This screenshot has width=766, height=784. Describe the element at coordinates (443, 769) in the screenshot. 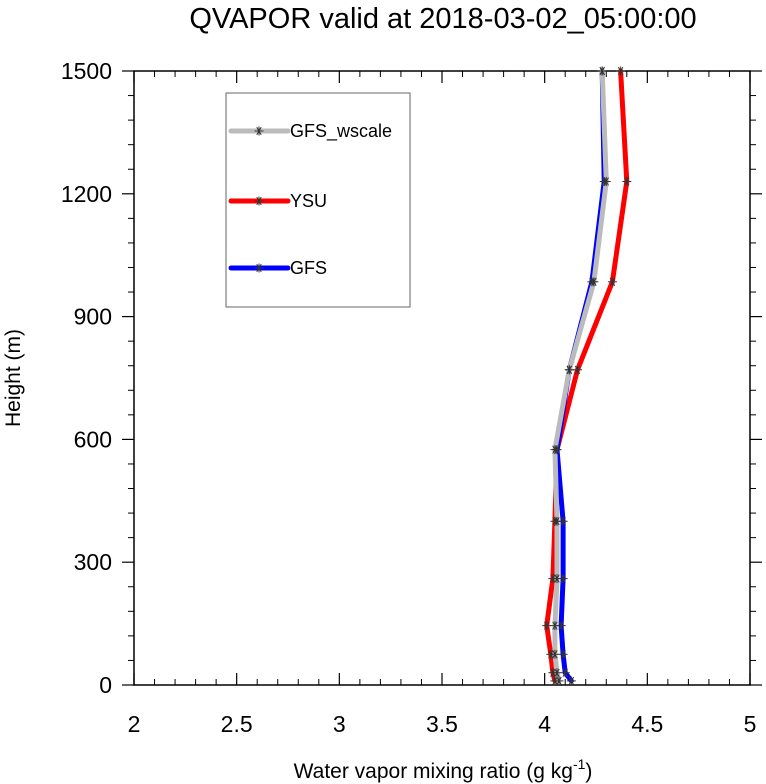

I see `x-axis-title: Water vapor mixing ratio (g kg-1)` at that location.